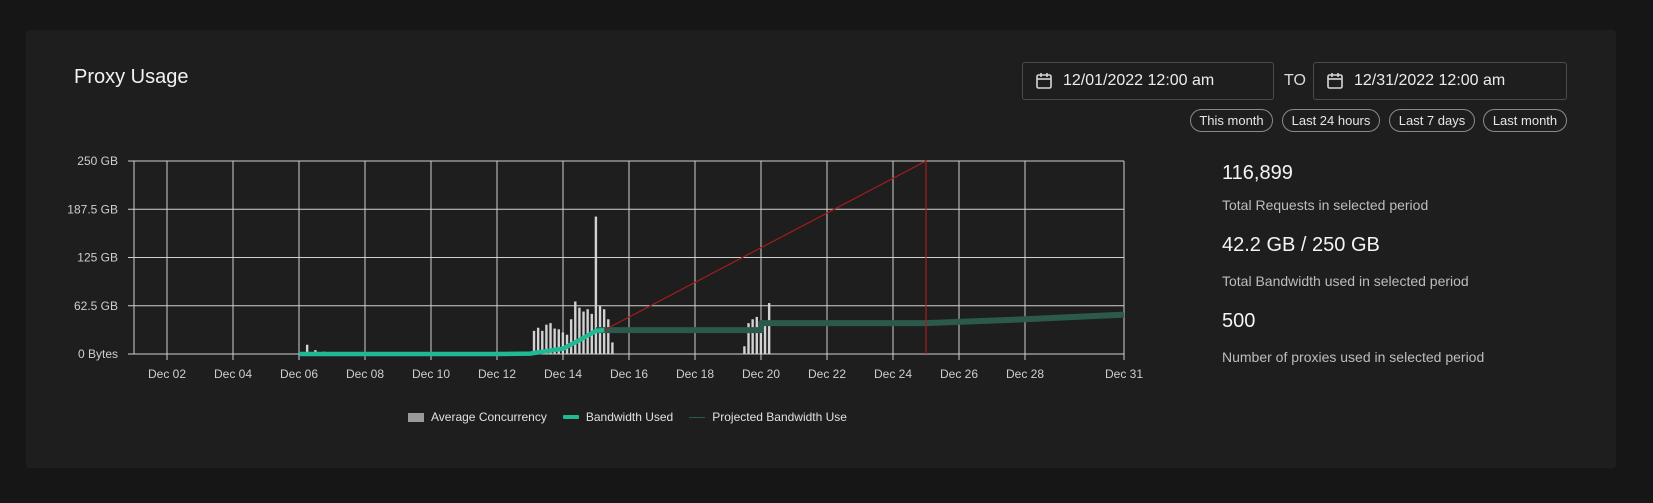 This screenshot has width=1653, height=503. I want to click on stat-total-requests-label: Total Requests in selected period, so click(1325, 205).